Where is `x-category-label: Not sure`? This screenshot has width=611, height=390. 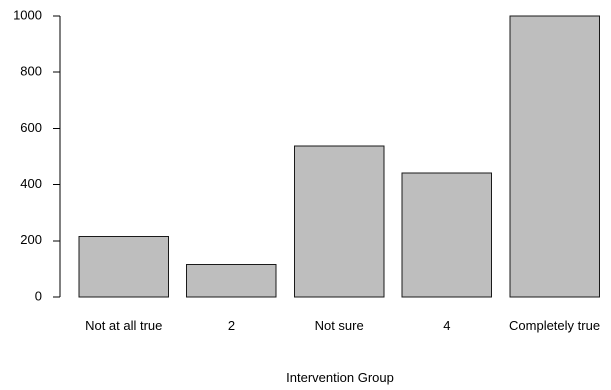 x-category-label: Not sure is located at coordinates (339, 325).